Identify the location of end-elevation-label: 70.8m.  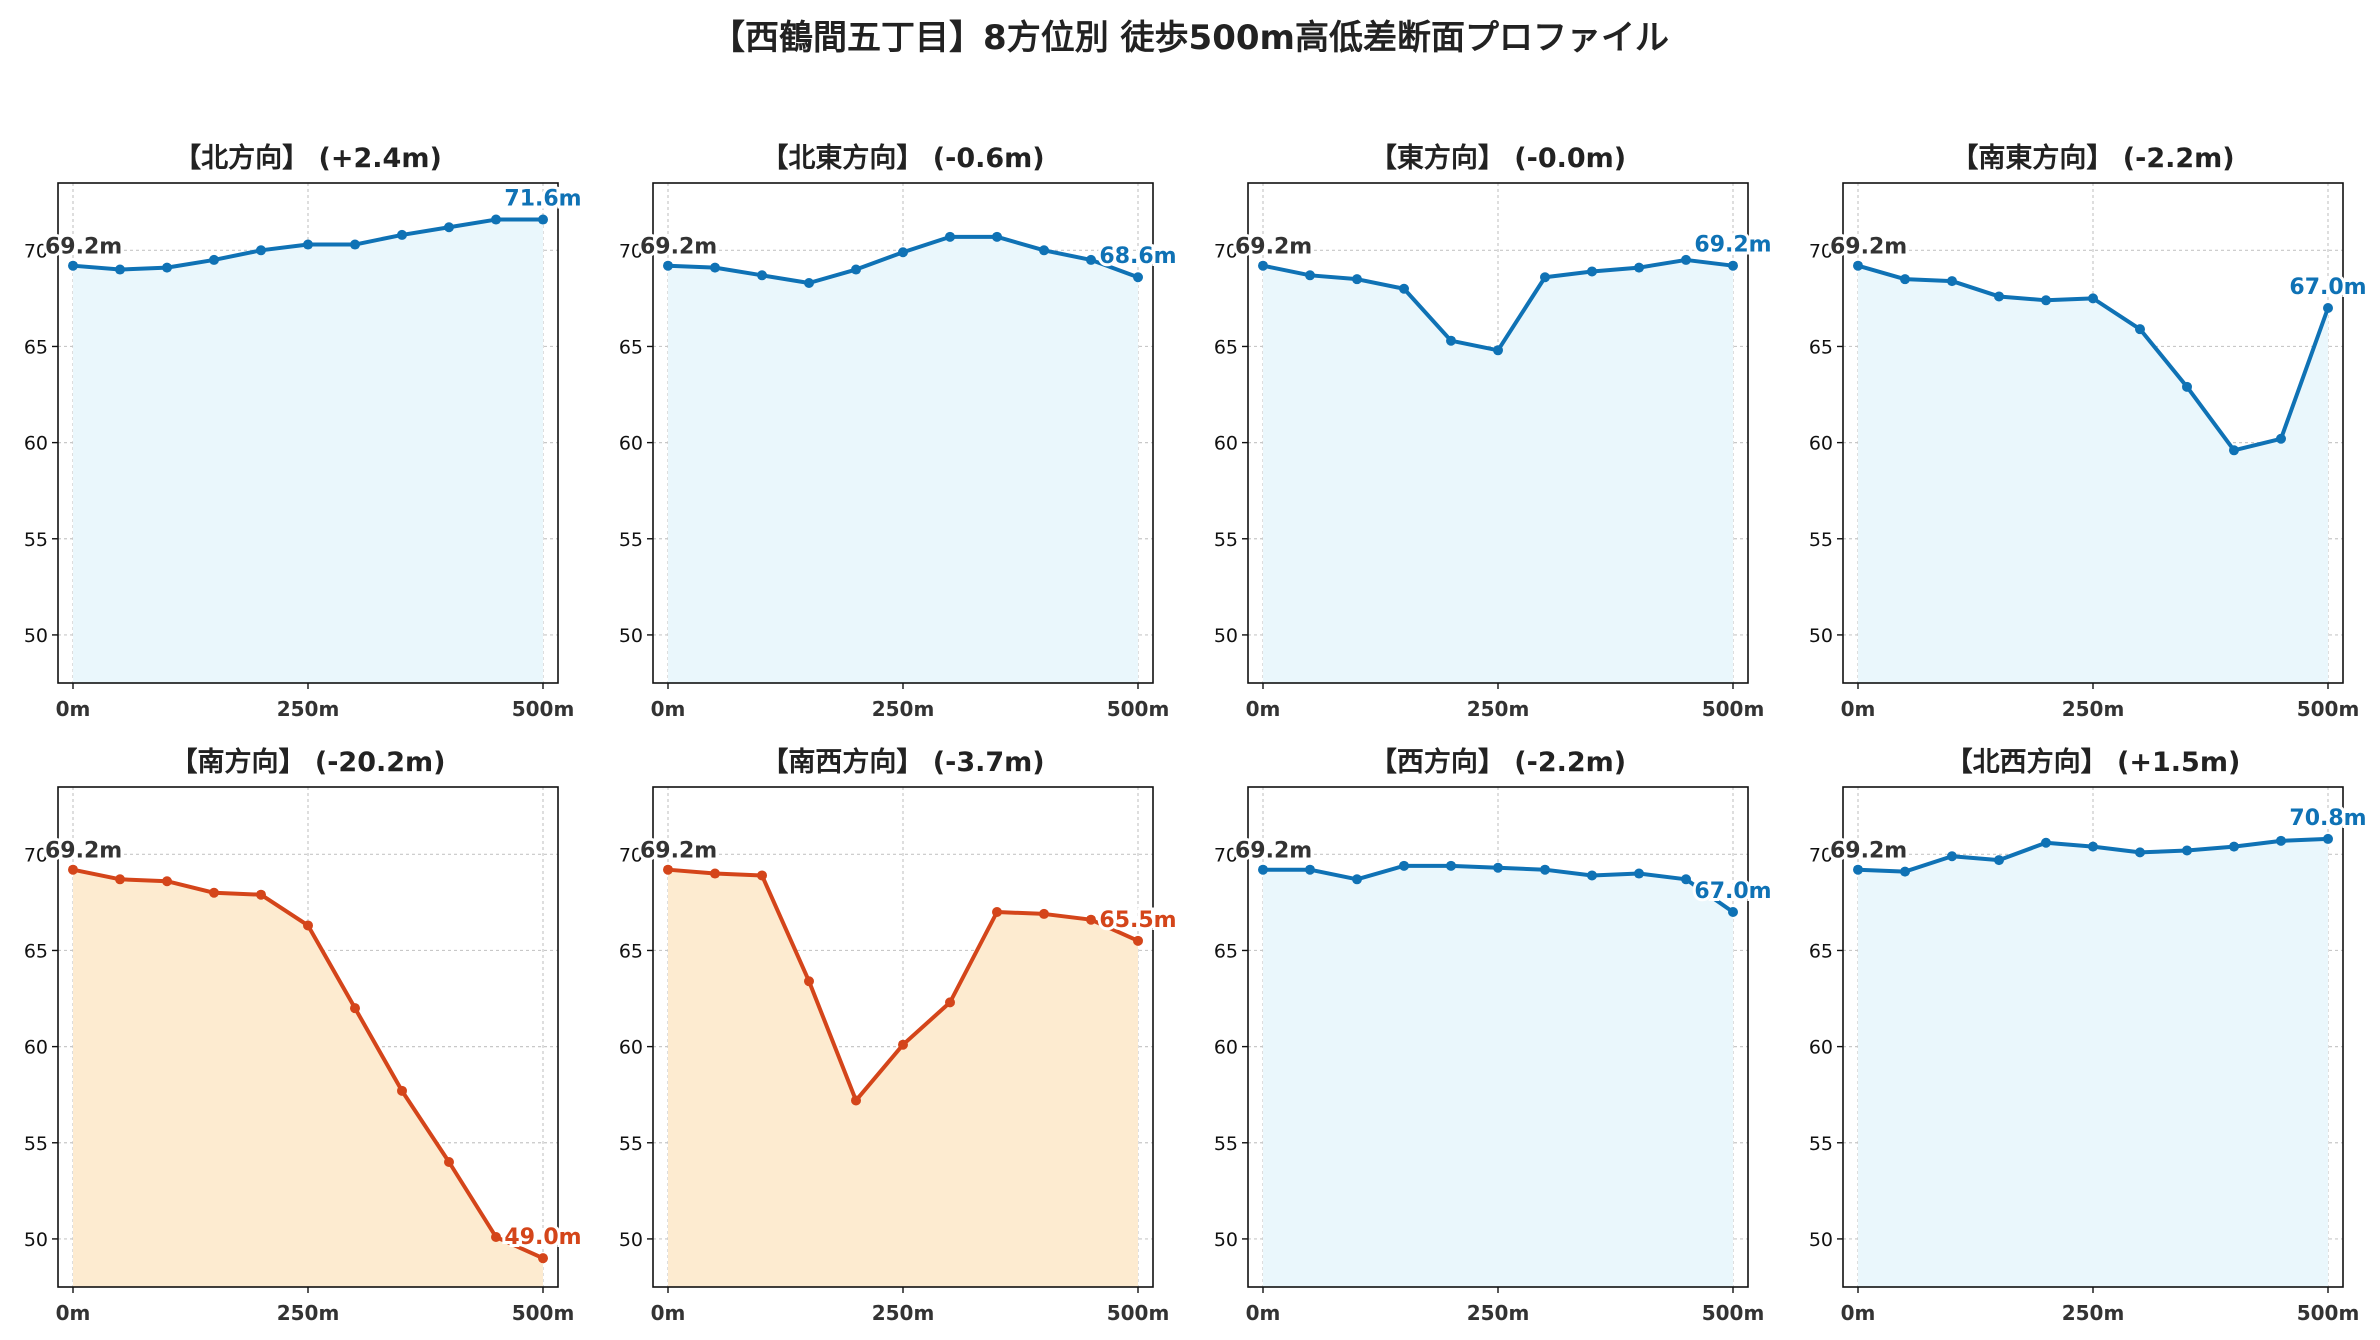
(2327, 818).